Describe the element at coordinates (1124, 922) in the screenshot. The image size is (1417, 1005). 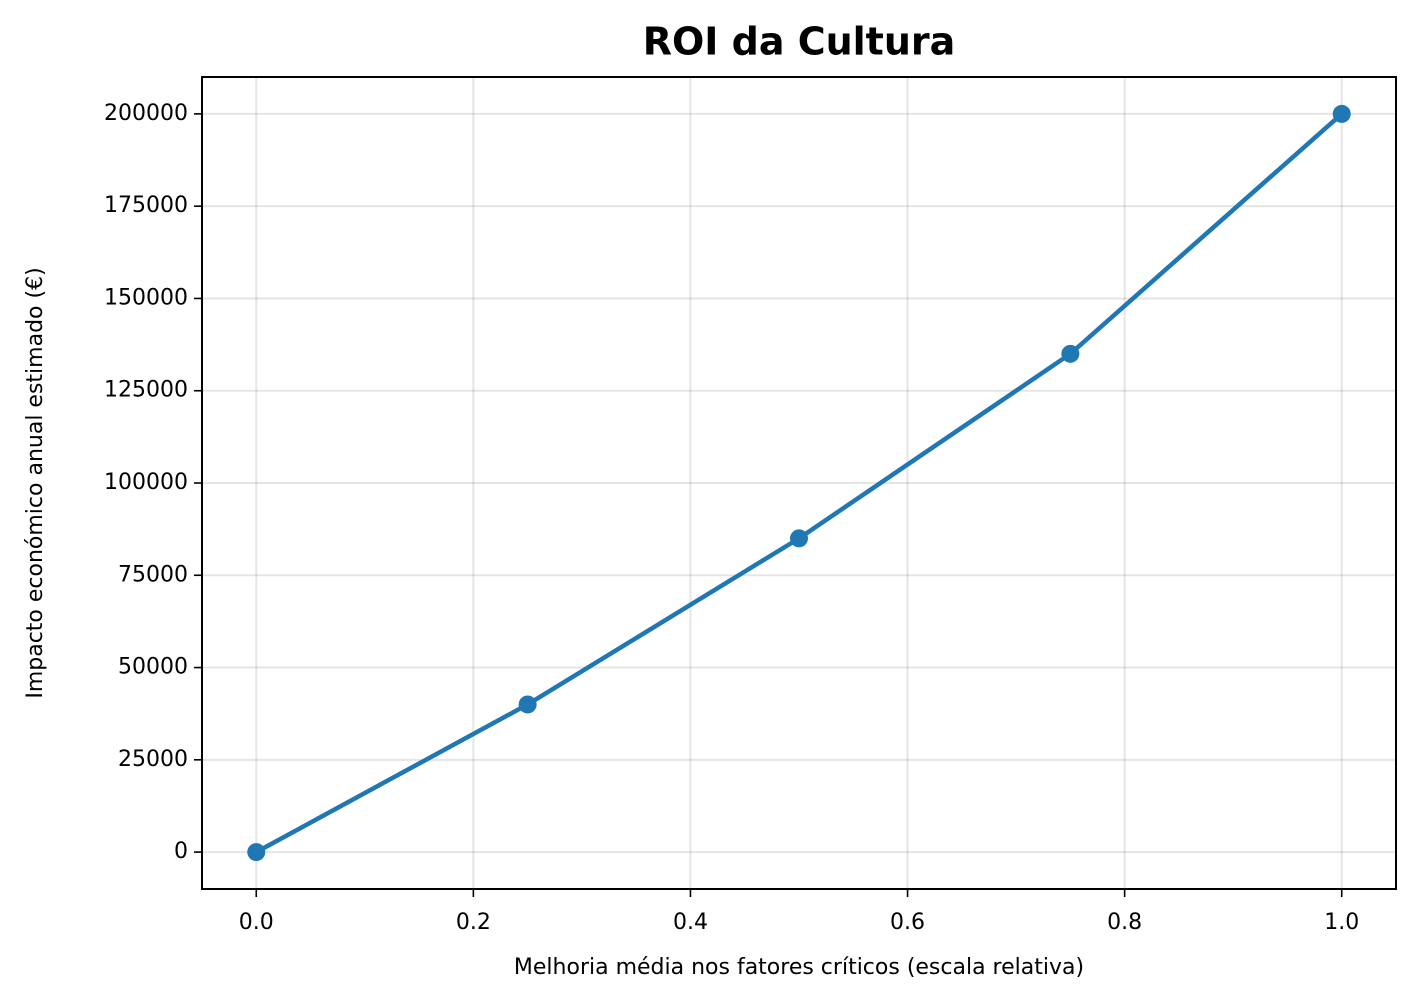
I see `x-tick-label: 0.8` at that location.